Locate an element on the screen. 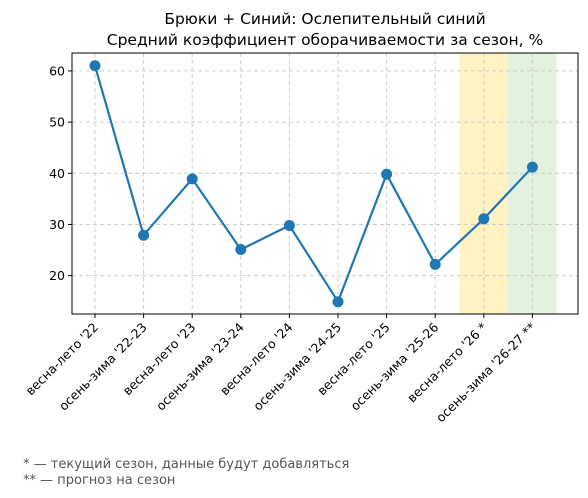 The height and width of the screenshot is (498, 588). footnote-forecast: ** — прогноз на сезон is located at coordinates (99, 480).